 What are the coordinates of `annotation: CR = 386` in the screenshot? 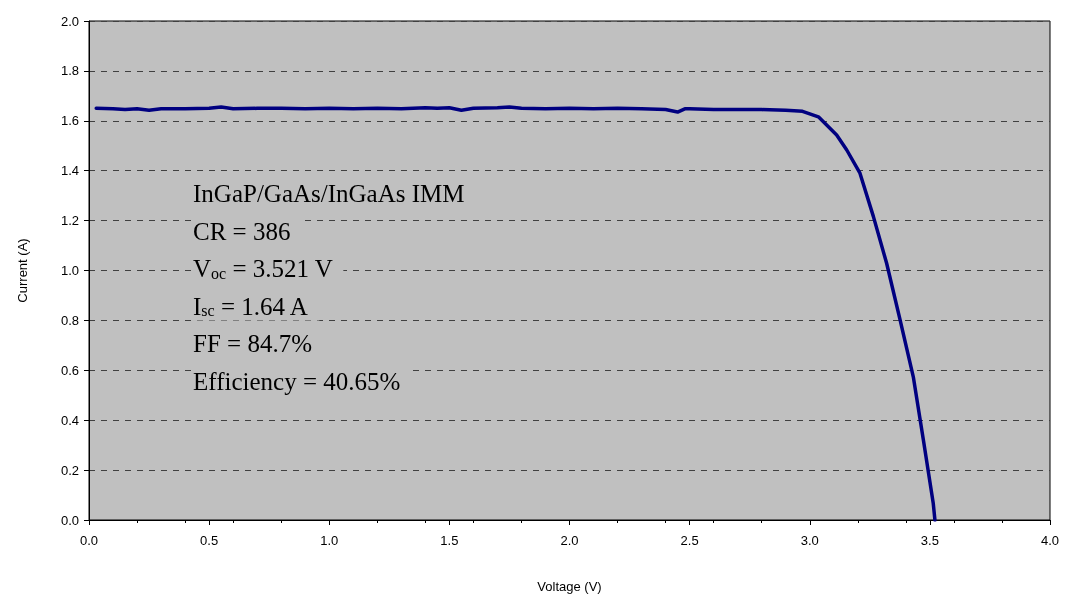 It's located at (242, 231).